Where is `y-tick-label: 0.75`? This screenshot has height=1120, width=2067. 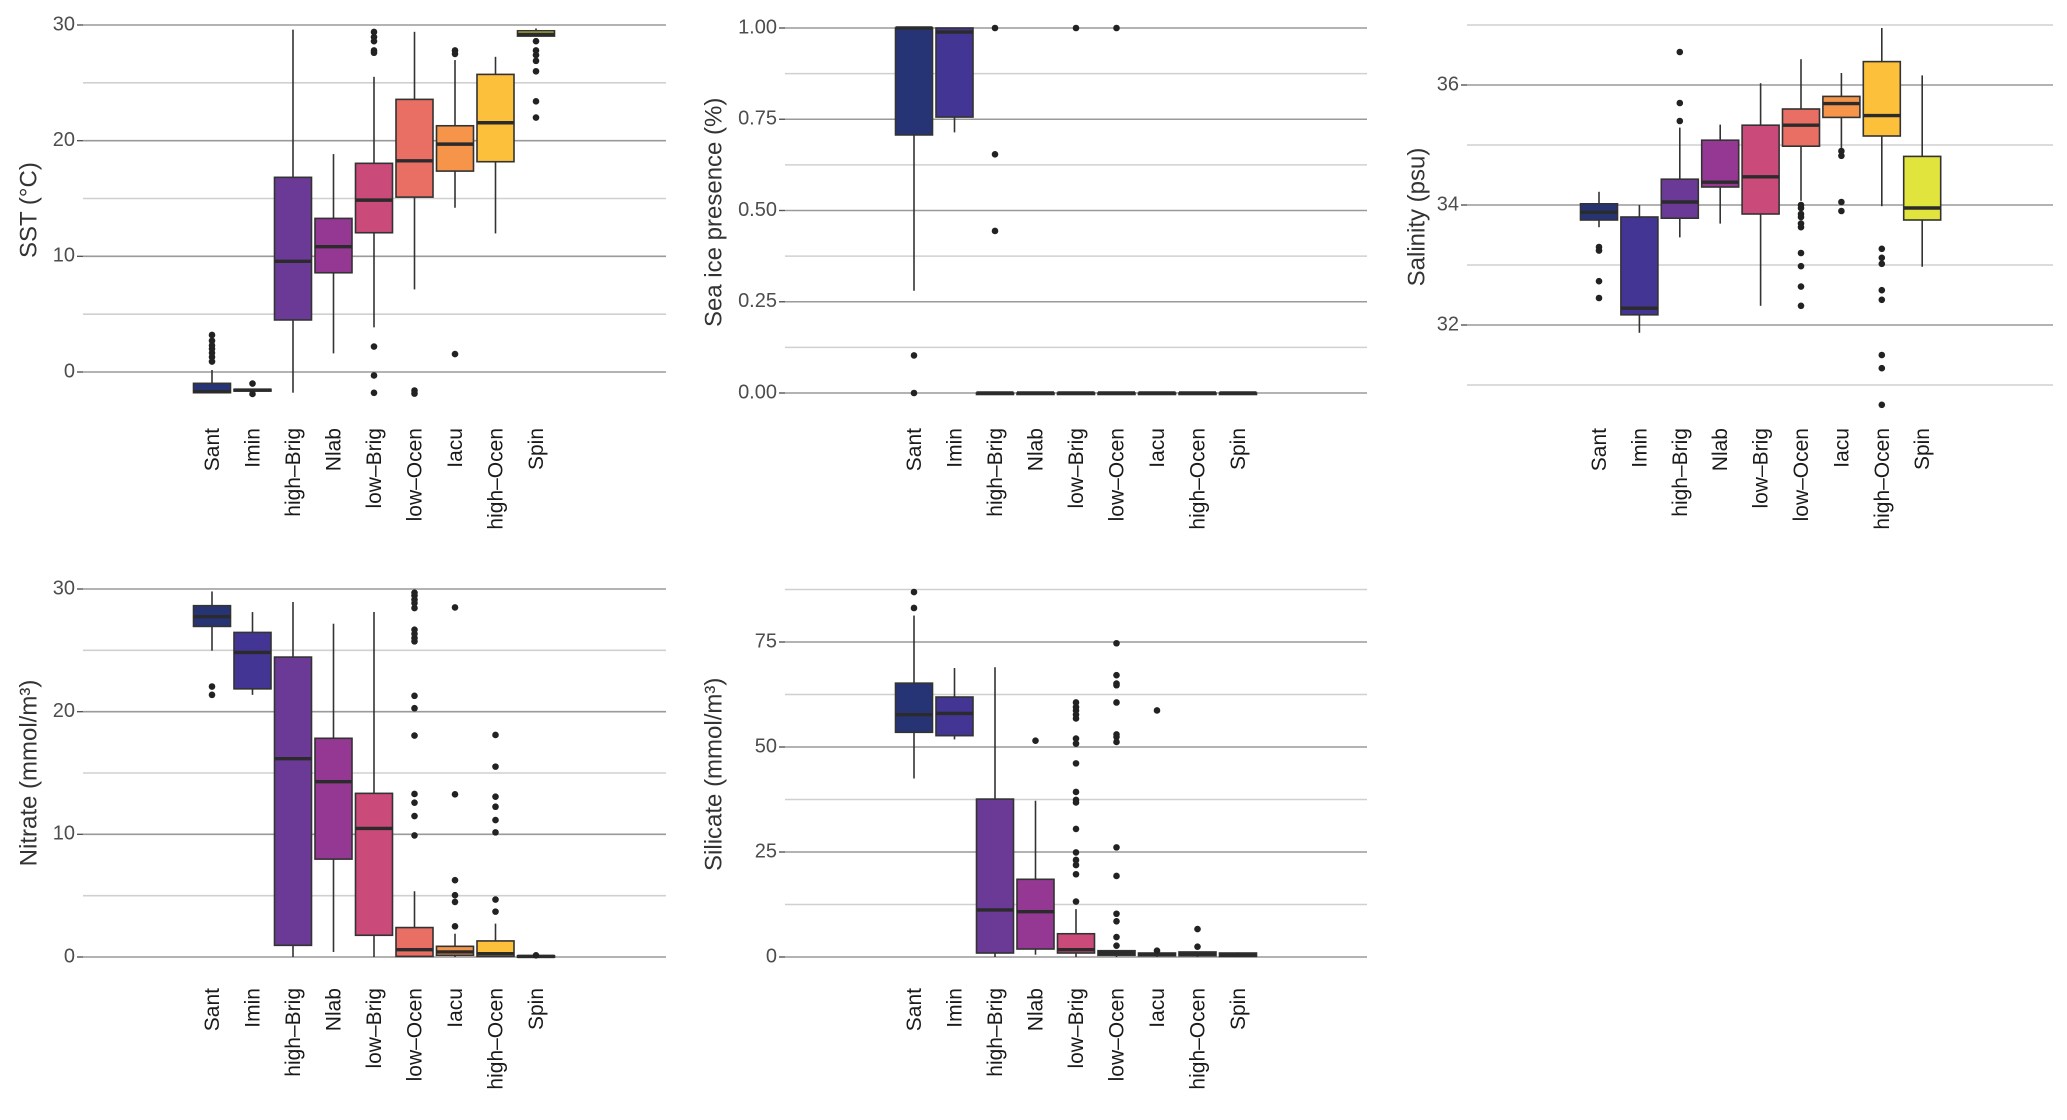 y-tick-label: 0.75 is located at coordinates (757, 119).